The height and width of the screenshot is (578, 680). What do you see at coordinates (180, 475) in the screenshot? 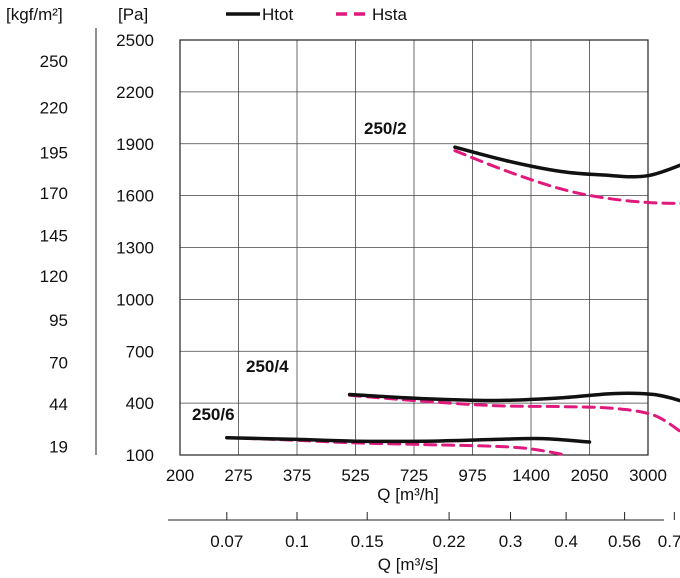
I see `x-tick-label: 200` at bounding box center [180, 475].